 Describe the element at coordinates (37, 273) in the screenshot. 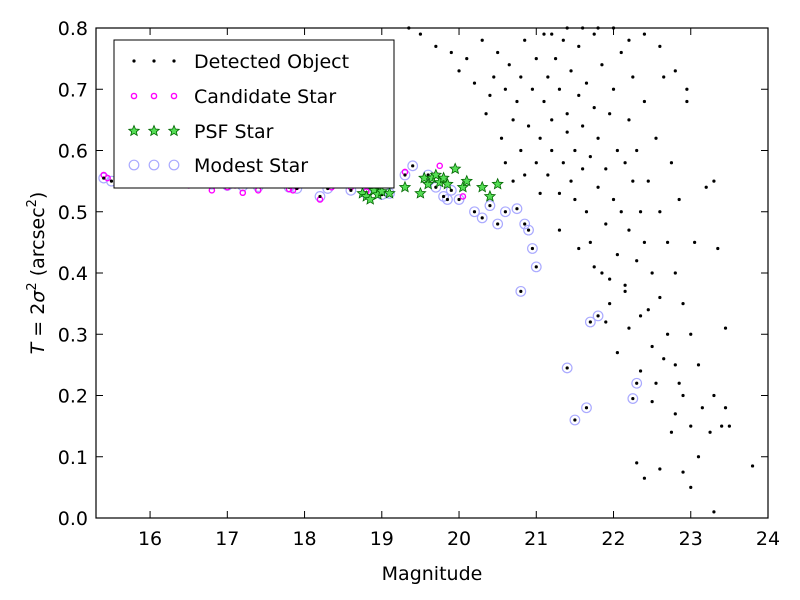

I see `y-axis-label: T = 2σ2 (arcsec2)` at that location.